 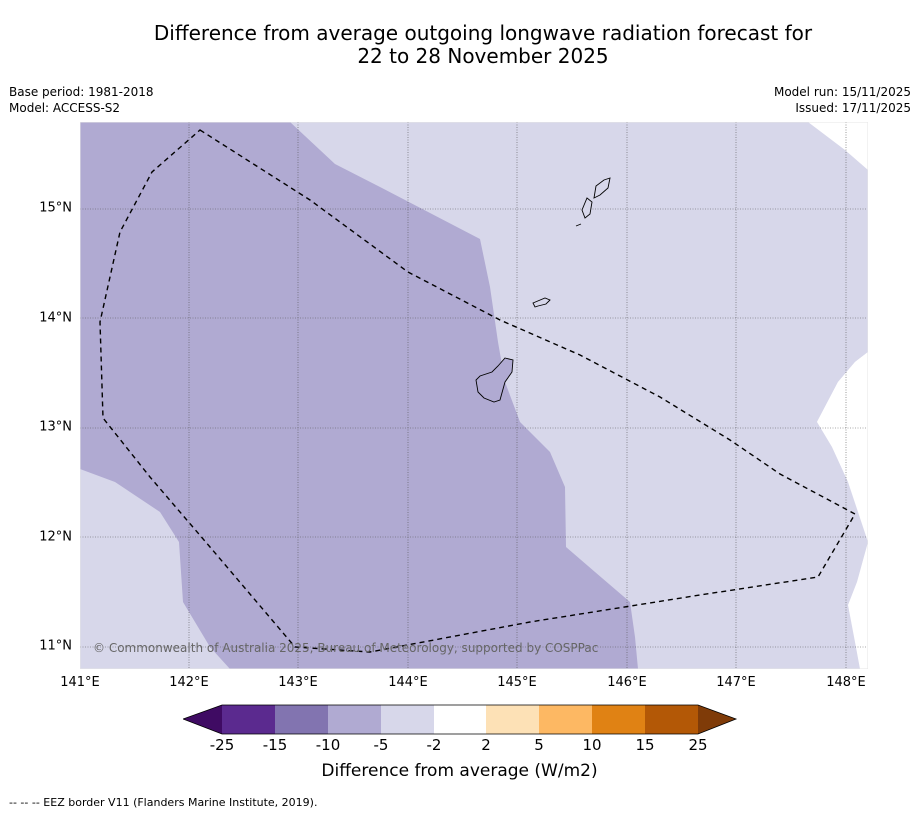 I want to click on lon-label-145: 145°E, so click(x=517, y=682).